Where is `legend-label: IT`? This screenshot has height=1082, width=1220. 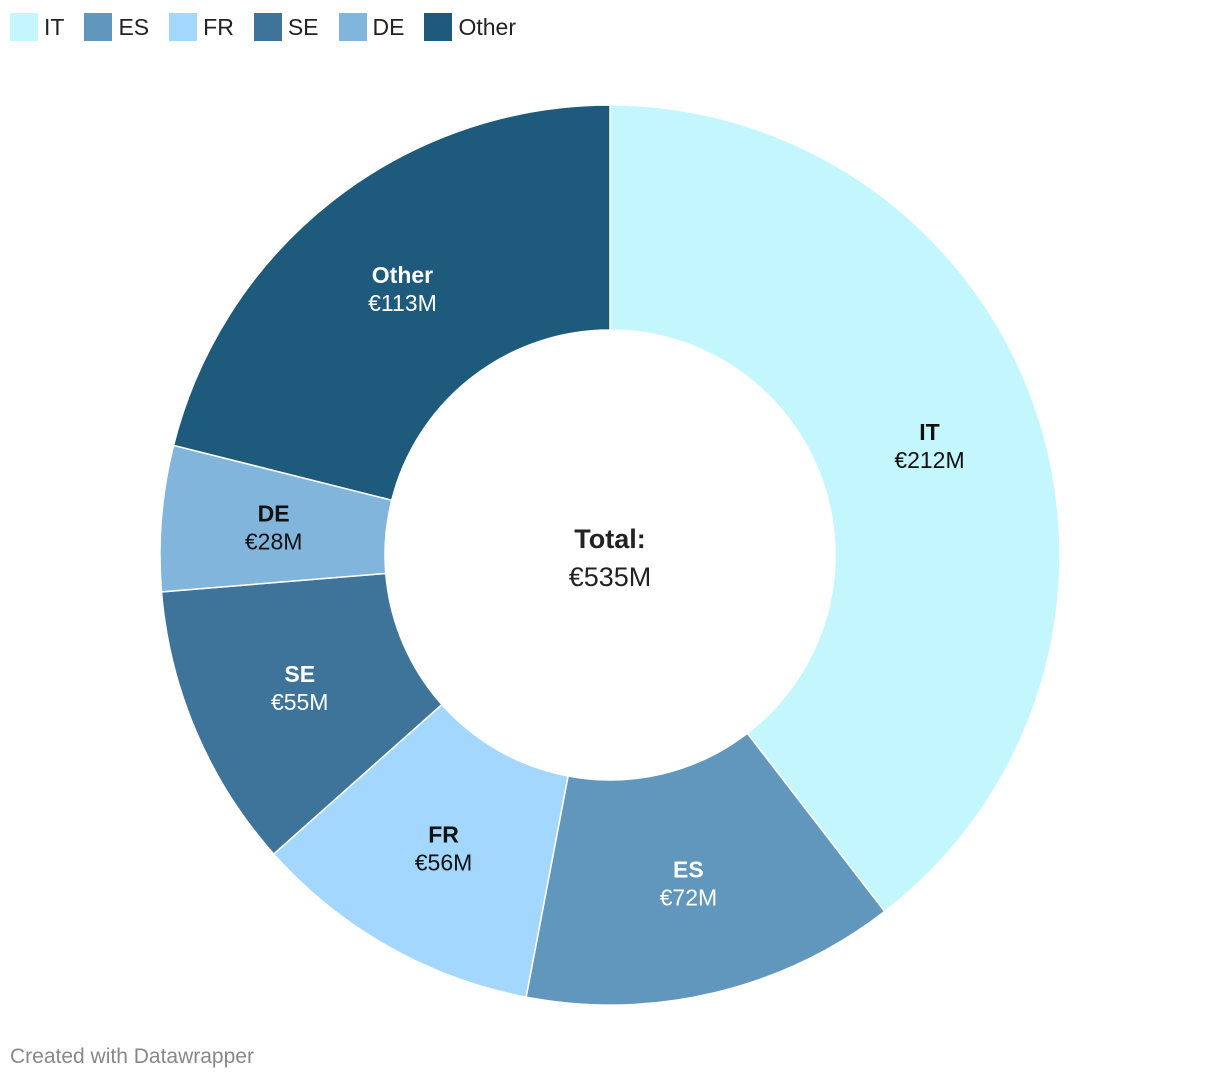
legend-label: IT is located at coordinates (54, 27).